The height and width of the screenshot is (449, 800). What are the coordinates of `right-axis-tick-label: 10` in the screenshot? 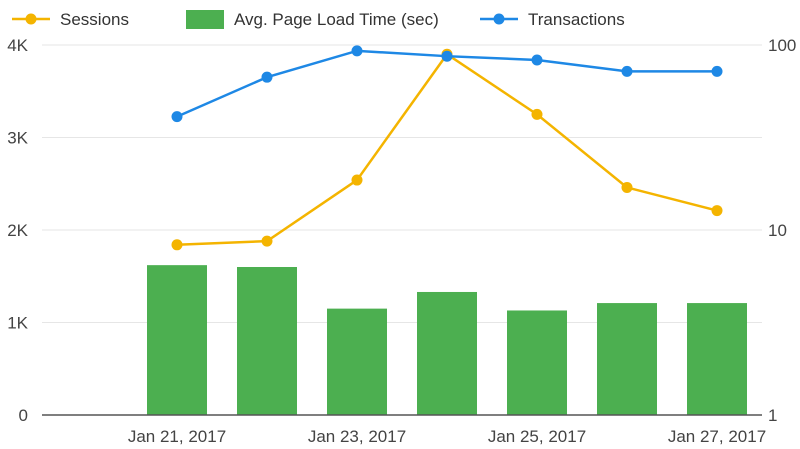 It's located at (777, 230).